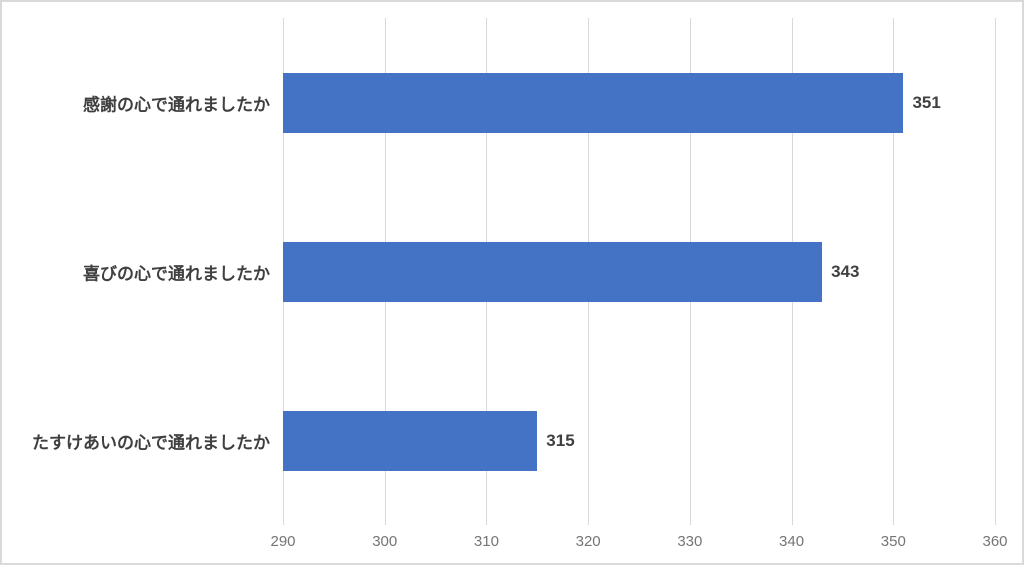 The height and width of the screenshot is (565, 1024). Describe the element at coordinates (792, 541) in the screenshot. I see `x-tick-label: 340` at that location.